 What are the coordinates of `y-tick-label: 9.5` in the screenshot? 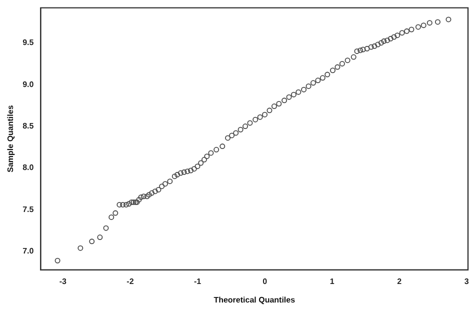 It's located at (28, 43).